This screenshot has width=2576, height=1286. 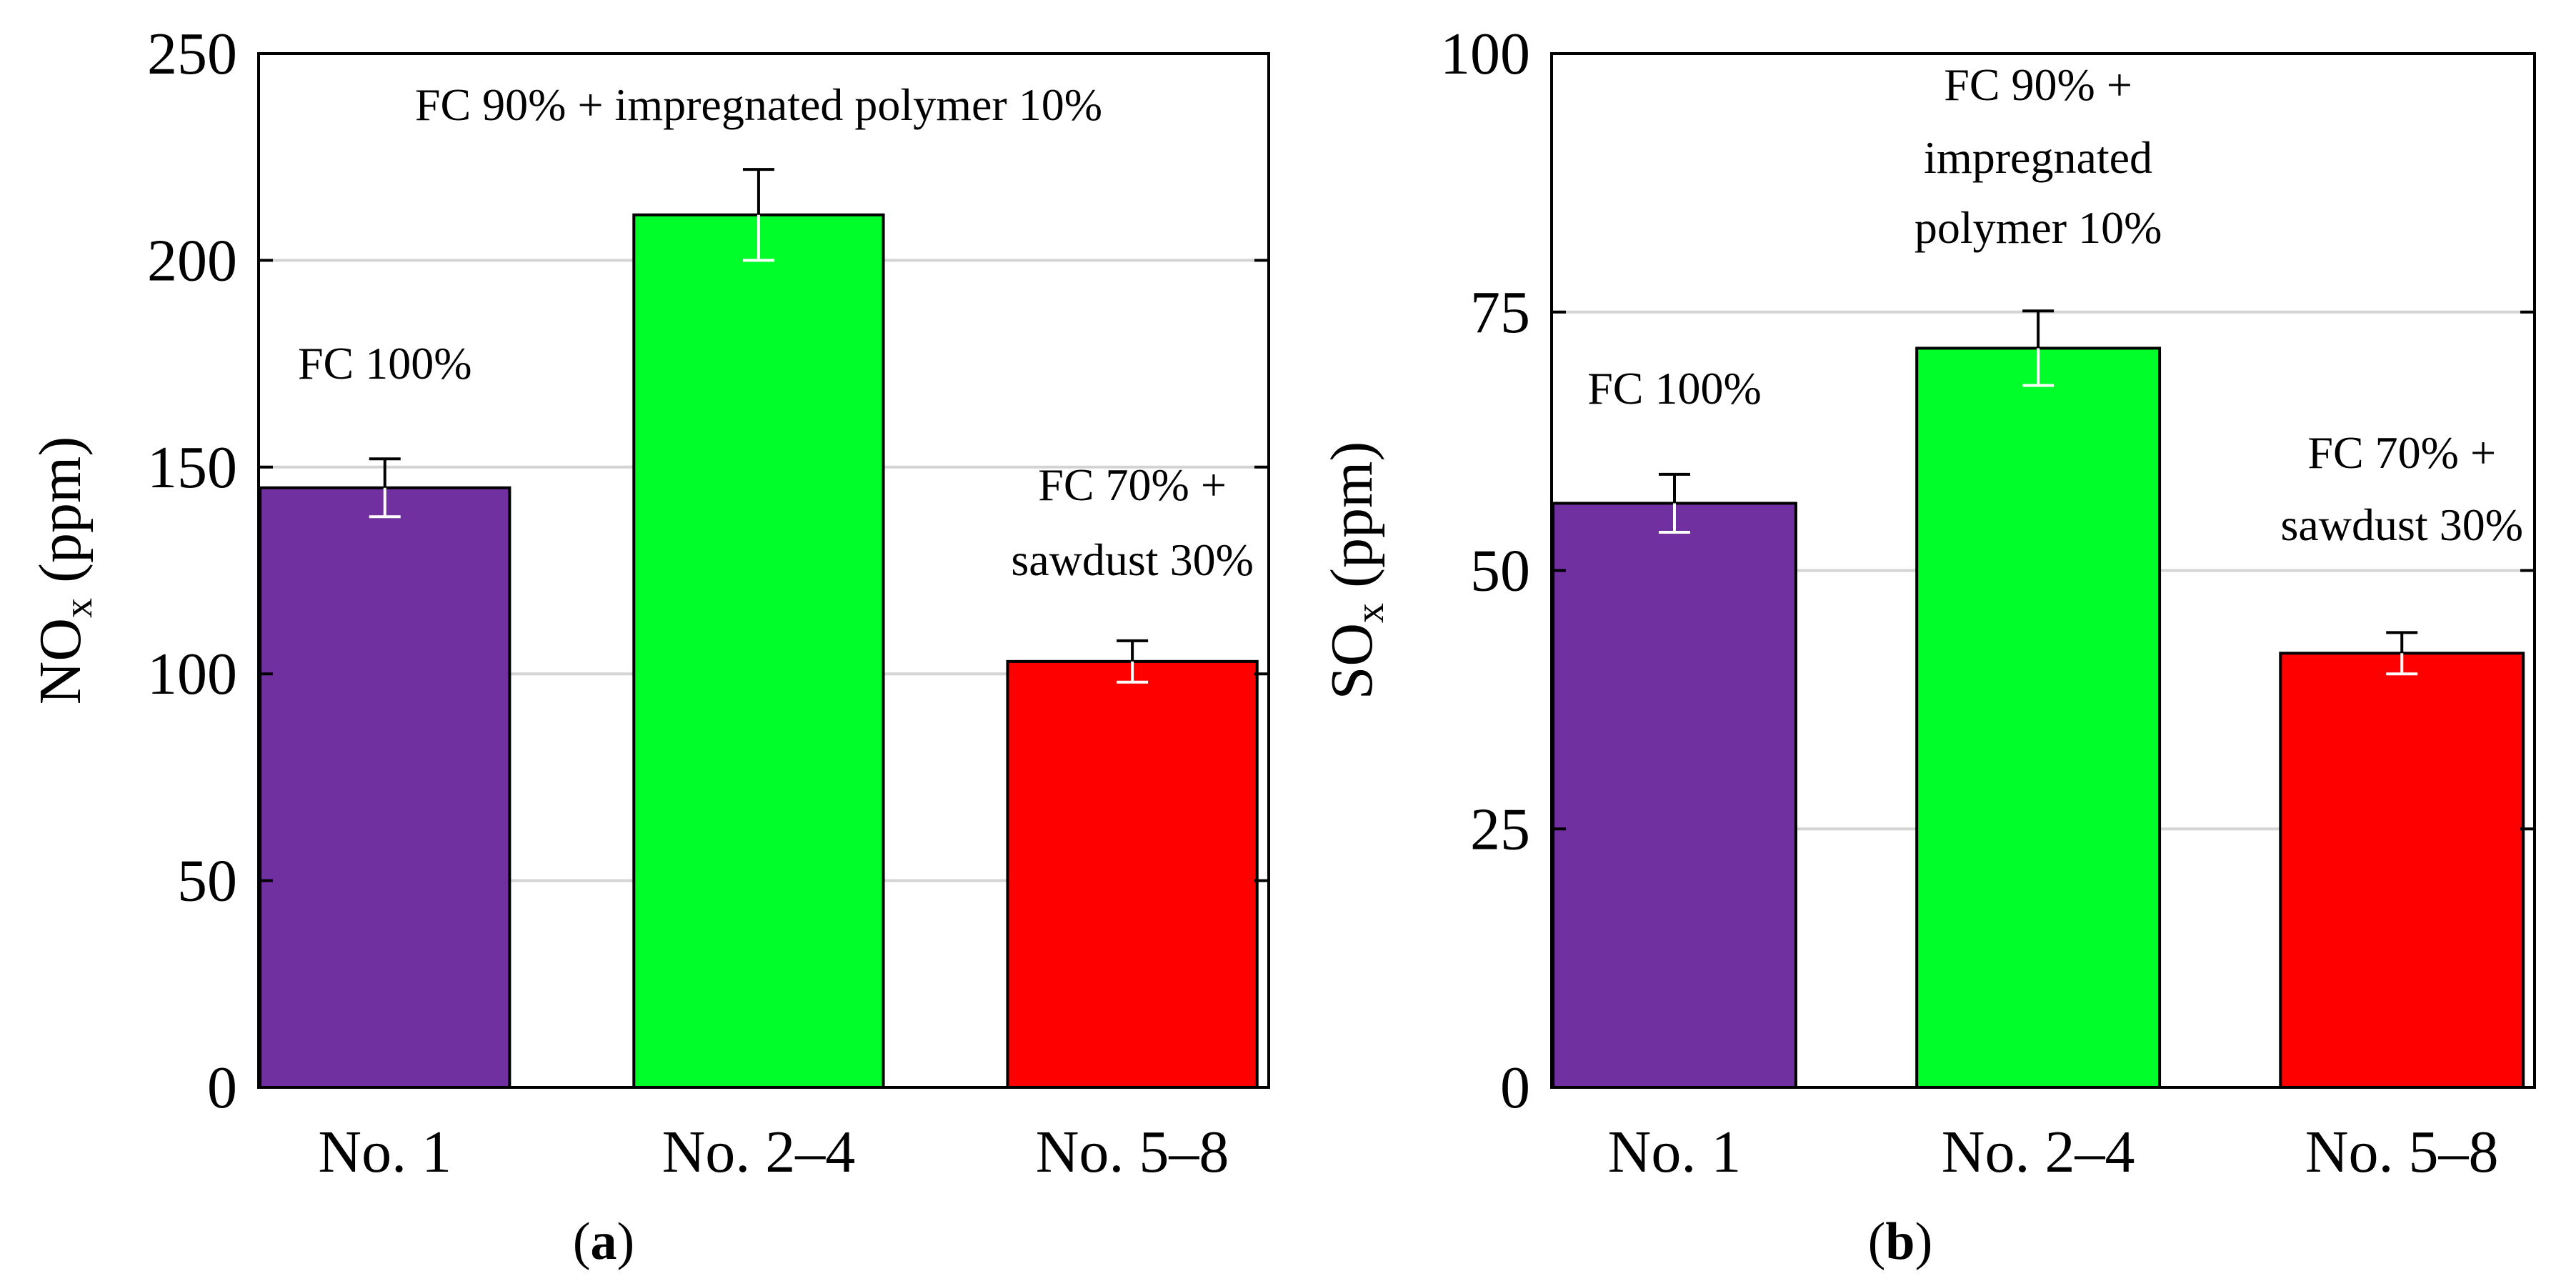 I want to click on y-tick-label: 250, so click(x=192, y=54).